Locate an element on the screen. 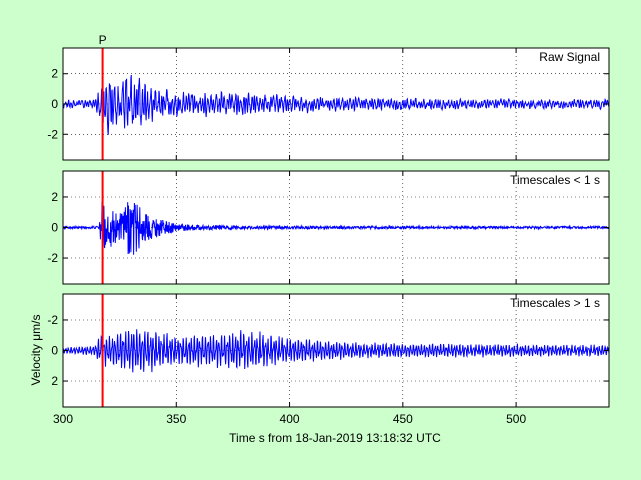  y-axis-label: Velocity μm/s is located at coordinates (36, 350).